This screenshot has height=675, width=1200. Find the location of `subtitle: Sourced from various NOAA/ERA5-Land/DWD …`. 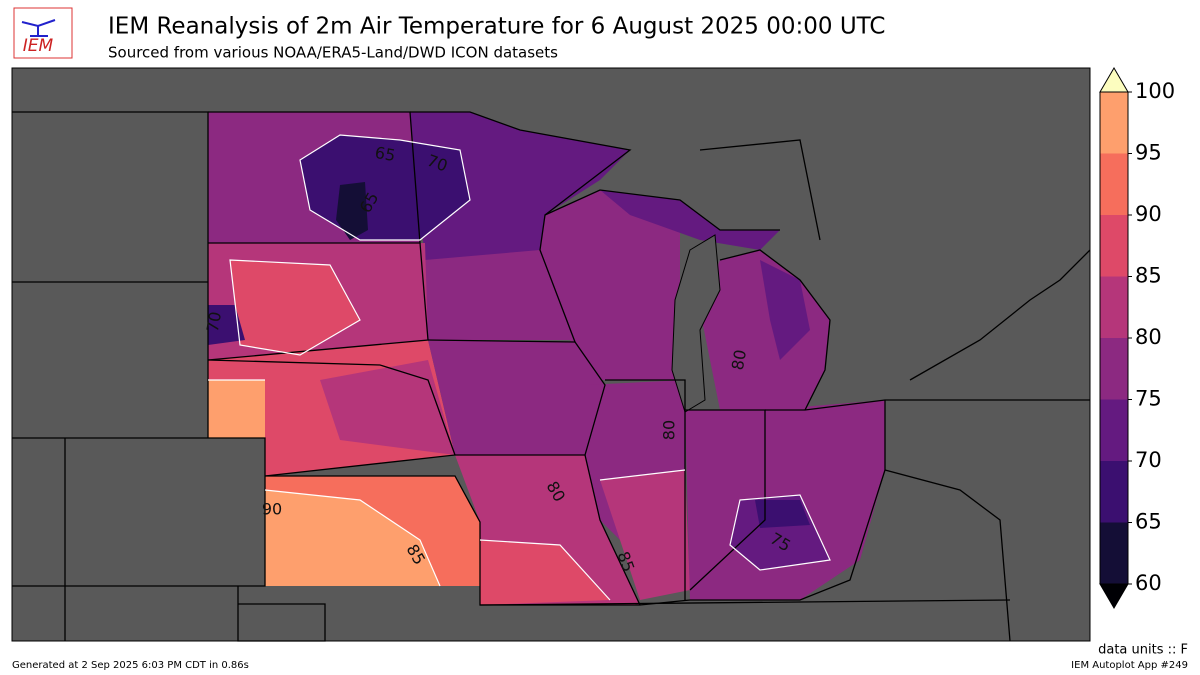

subtitle: Sourced from various NOAA/ERA5-Land/DWD … is located at coordinates (333, 53).